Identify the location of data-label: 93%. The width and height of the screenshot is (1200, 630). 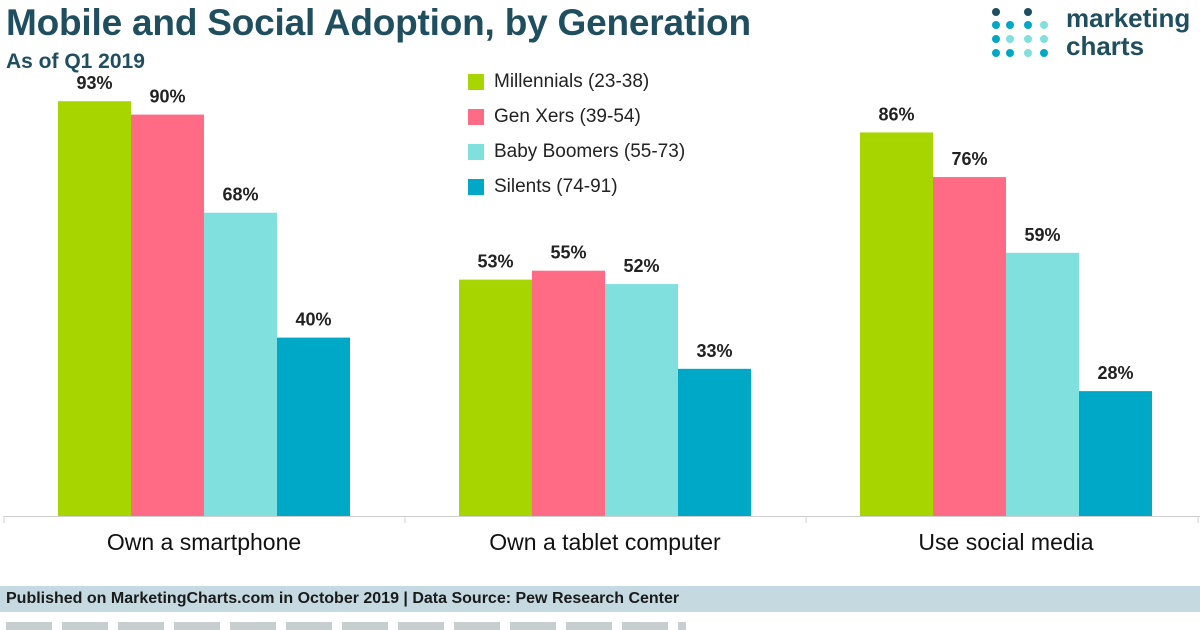
(94, 83).